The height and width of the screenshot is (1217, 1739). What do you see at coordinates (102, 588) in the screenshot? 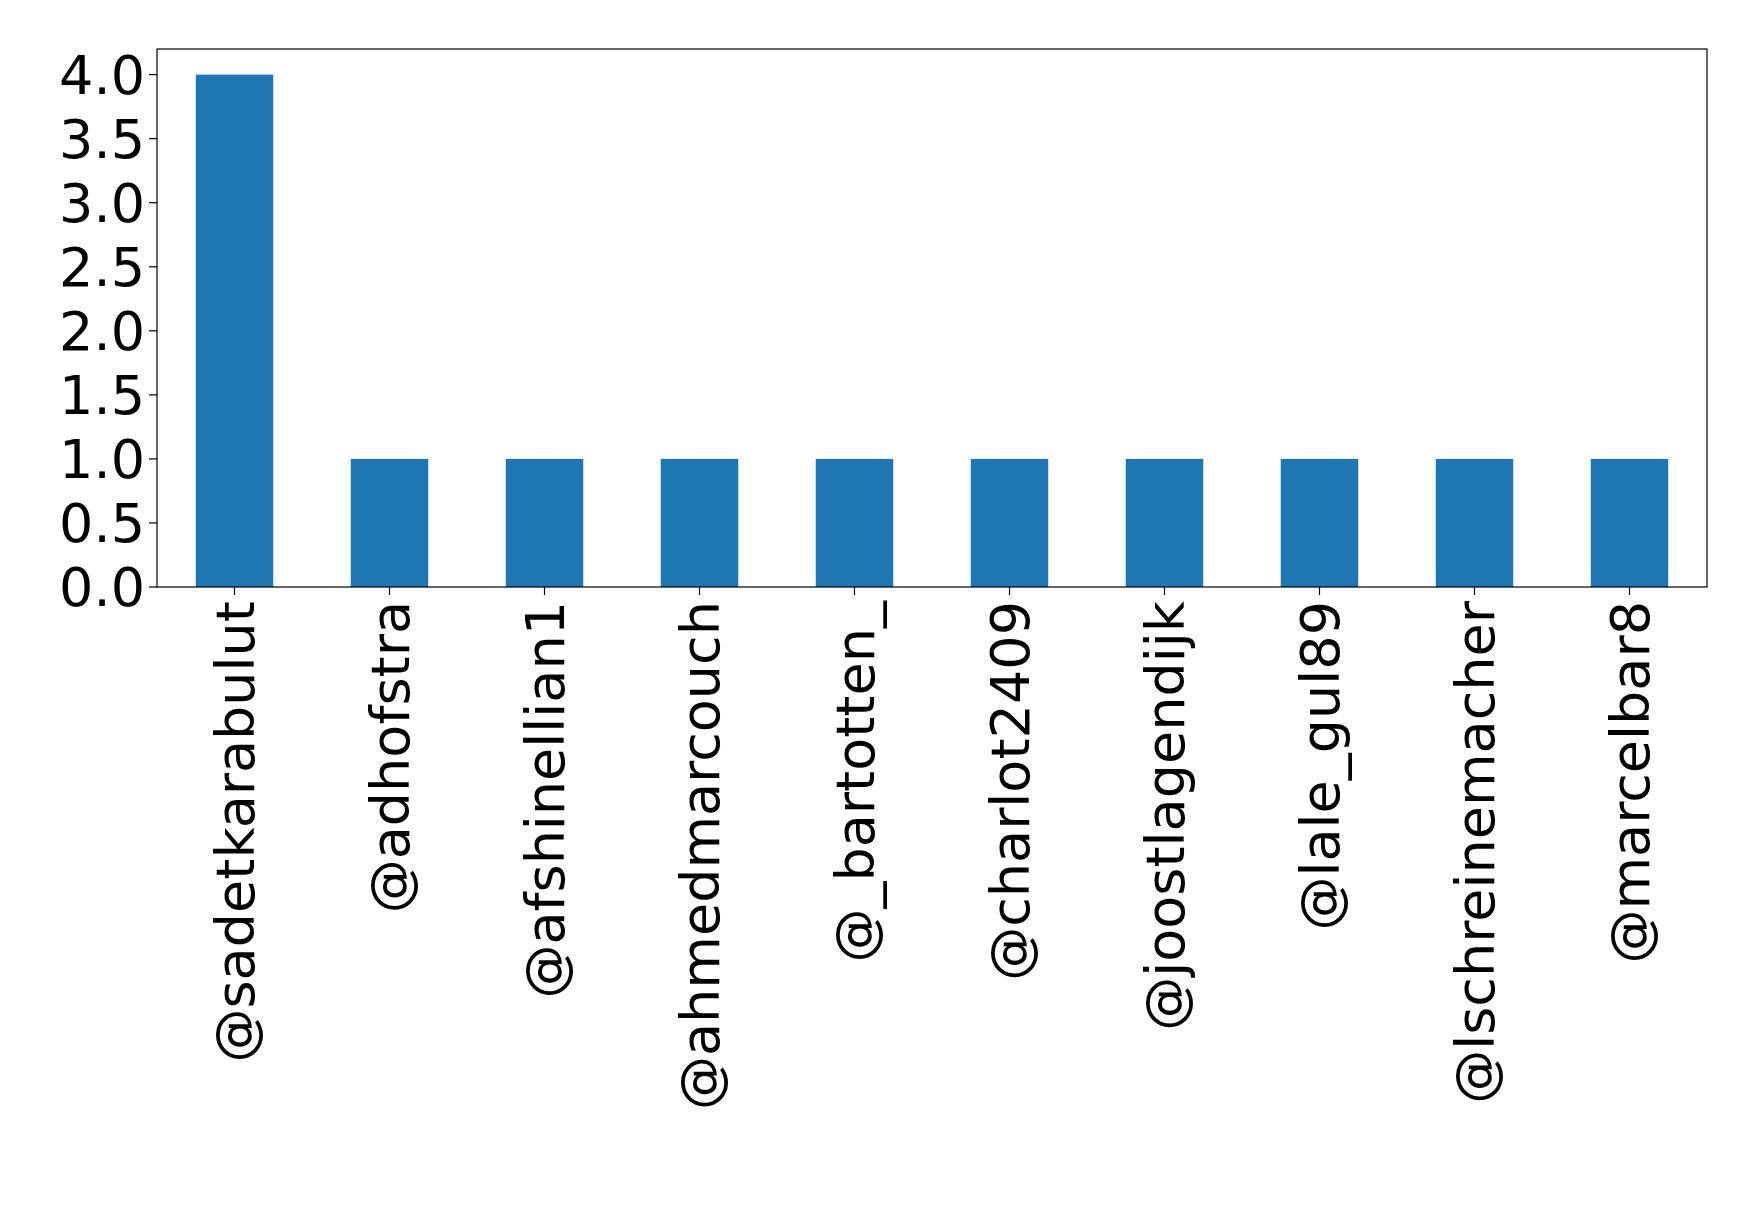
I see `y-tick-label: 0.0` at bounding box center [102, 588].